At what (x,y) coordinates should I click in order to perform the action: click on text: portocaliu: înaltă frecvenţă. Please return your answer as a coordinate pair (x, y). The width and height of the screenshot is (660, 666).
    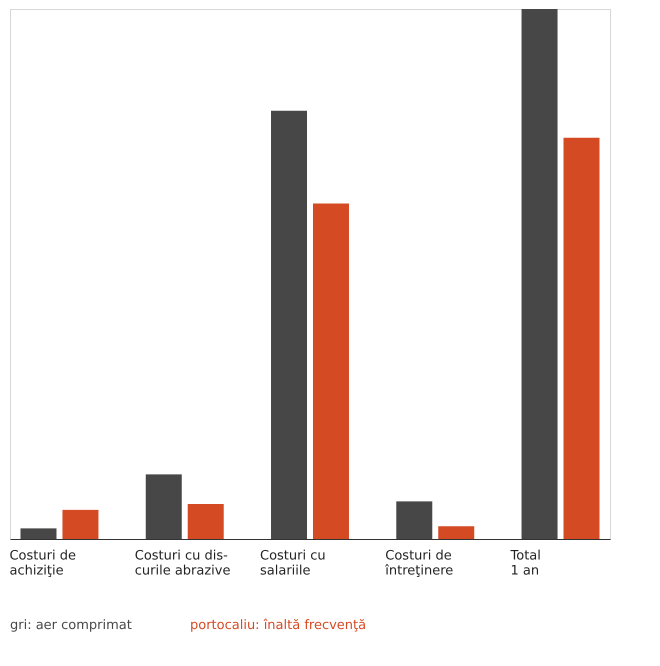
    Looking at the image, I should click on (278, 625).